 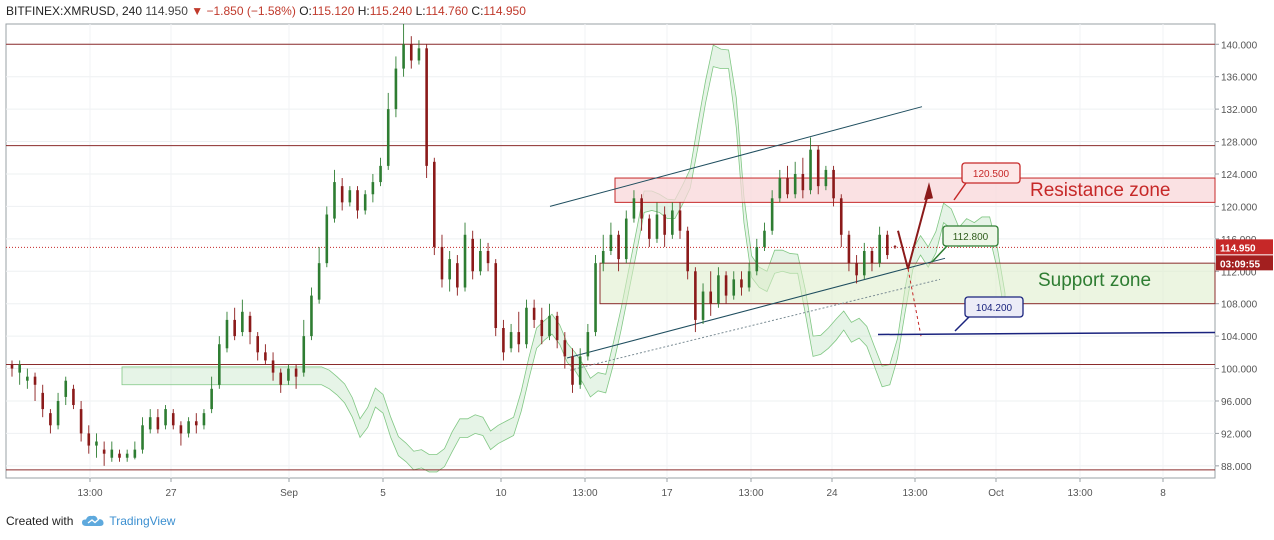 I want to click on high-label: H:, so click(x=363, y=11).